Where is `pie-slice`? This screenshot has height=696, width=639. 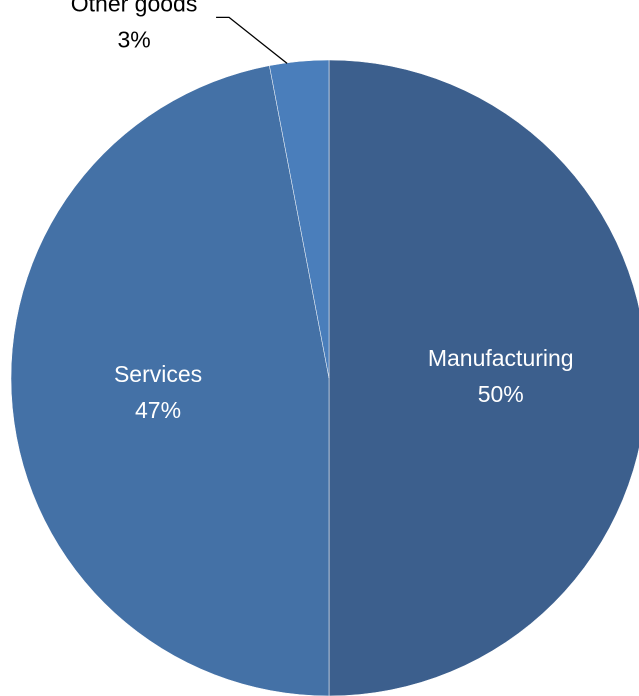 pie-slice is located at coordinates (299, 219).